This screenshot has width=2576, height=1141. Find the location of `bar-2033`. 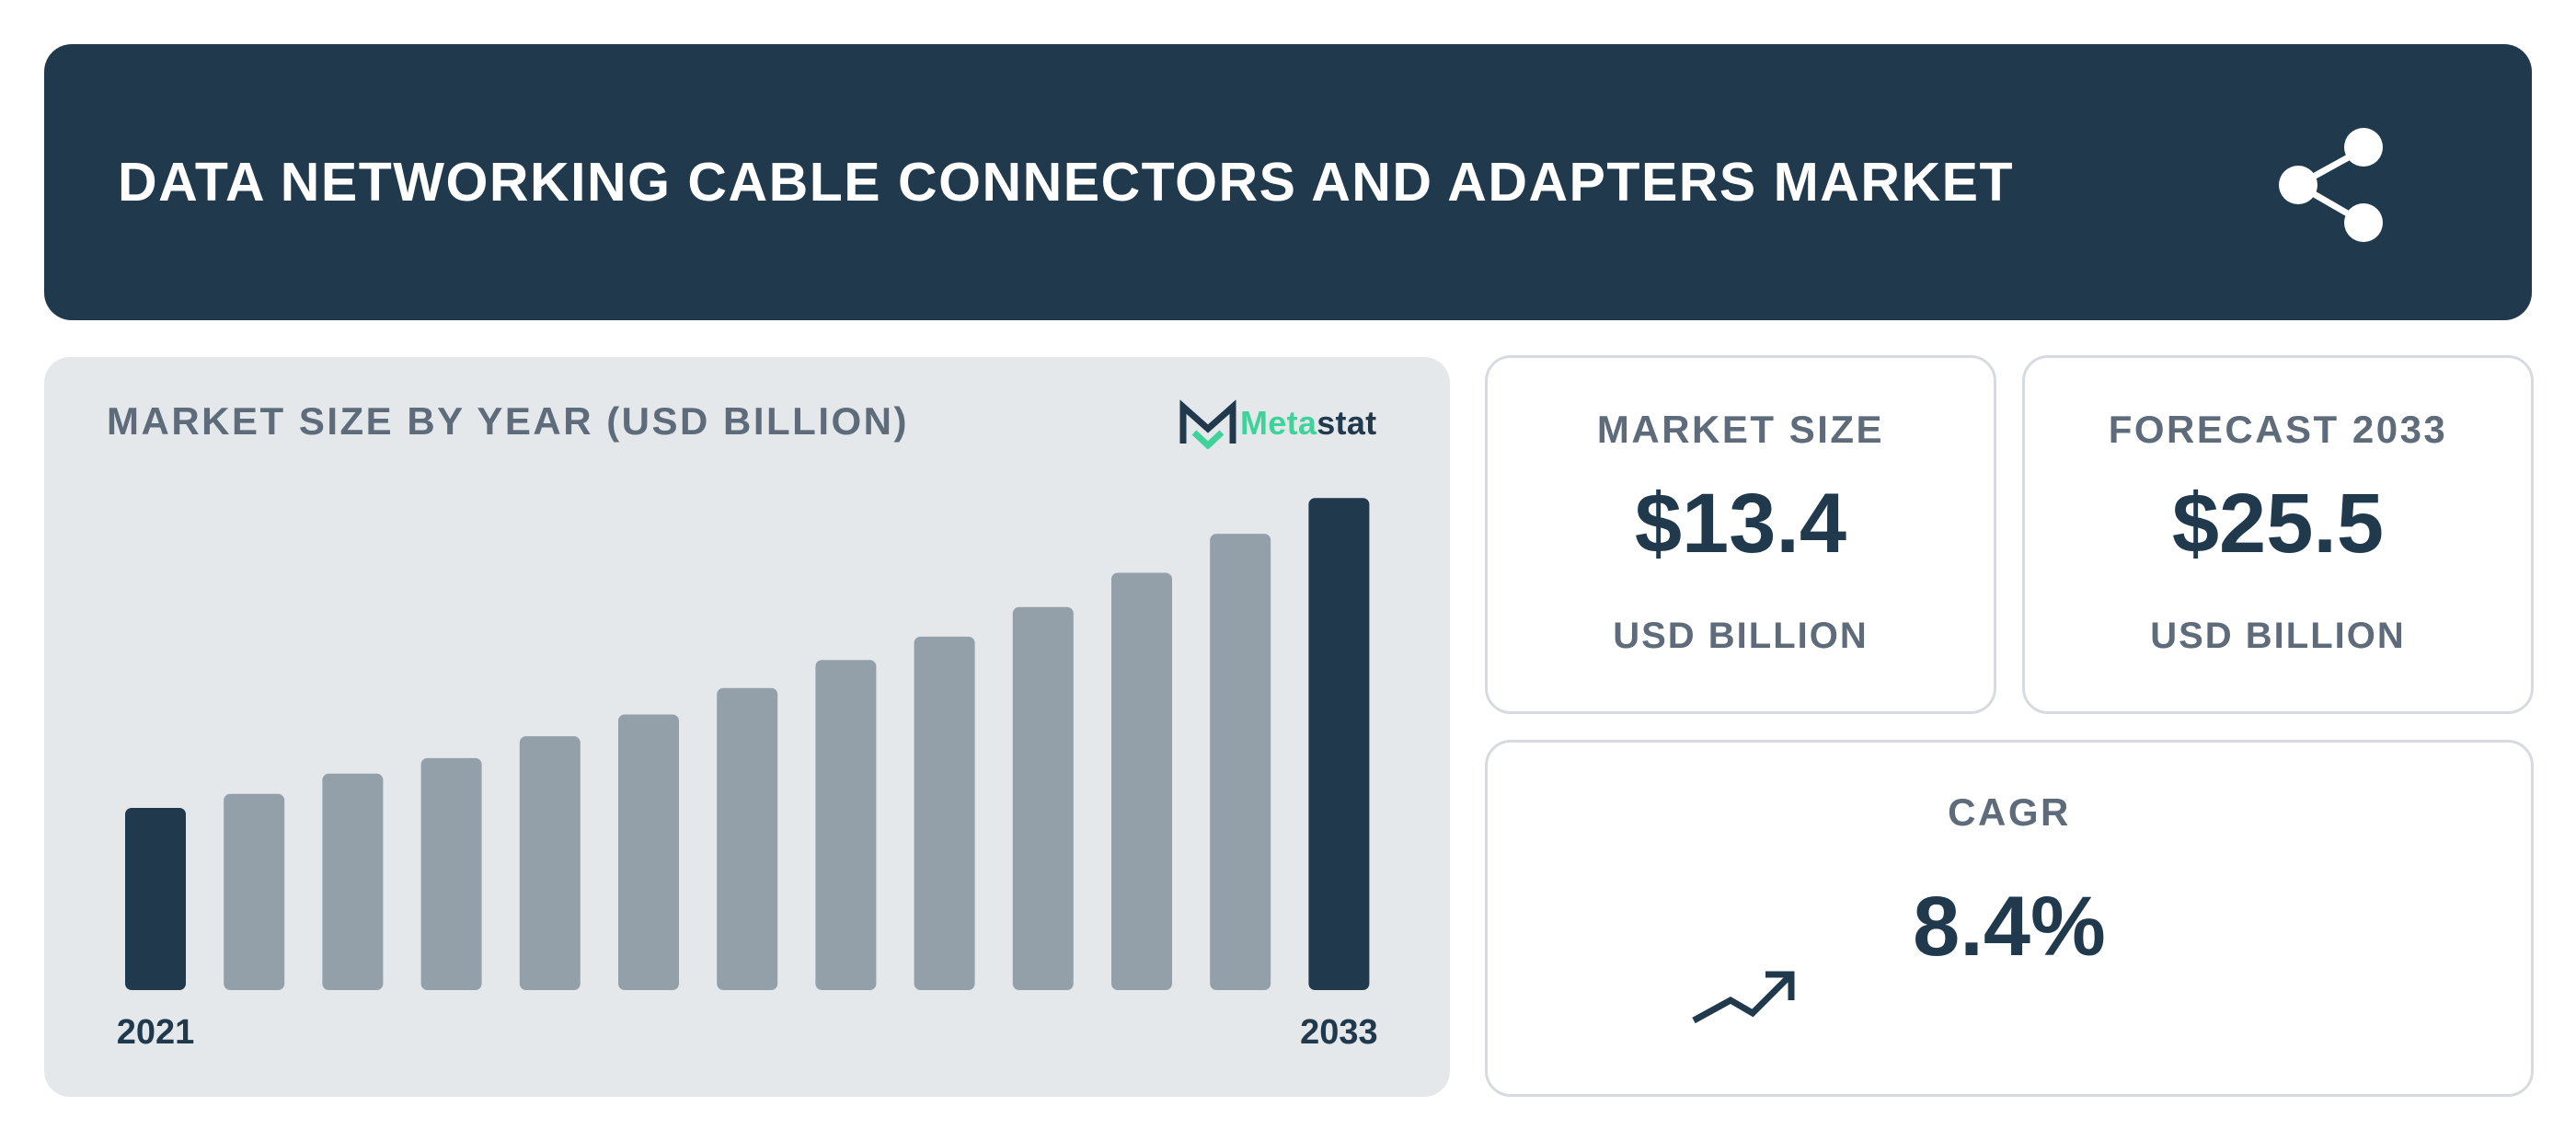

bar-2033 is located at coordinates (1339, 744).